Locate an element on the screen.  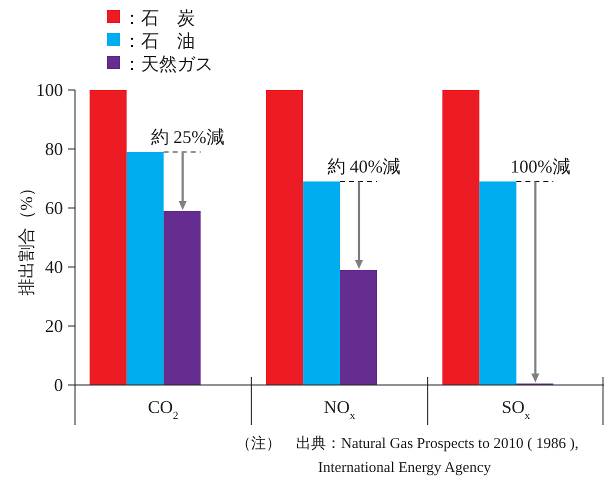
y-tick-label: 20 is located at coordinates (54, 326).